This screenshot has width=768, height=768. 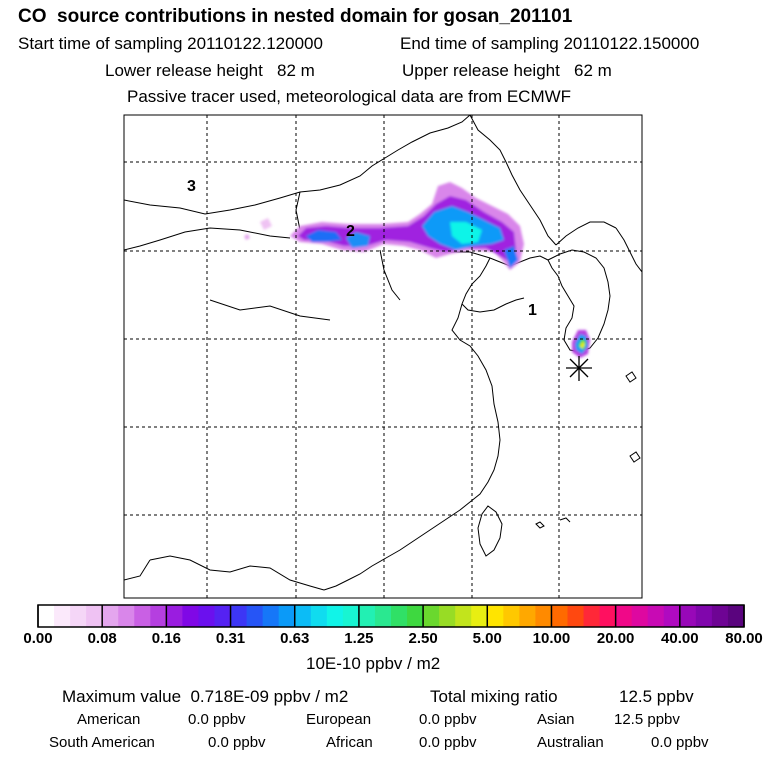 What do you see at coordinates (680, 638) in the screenshot?
I see `colorbar-tick-label: 40.00` at bounding box center [680, 638].